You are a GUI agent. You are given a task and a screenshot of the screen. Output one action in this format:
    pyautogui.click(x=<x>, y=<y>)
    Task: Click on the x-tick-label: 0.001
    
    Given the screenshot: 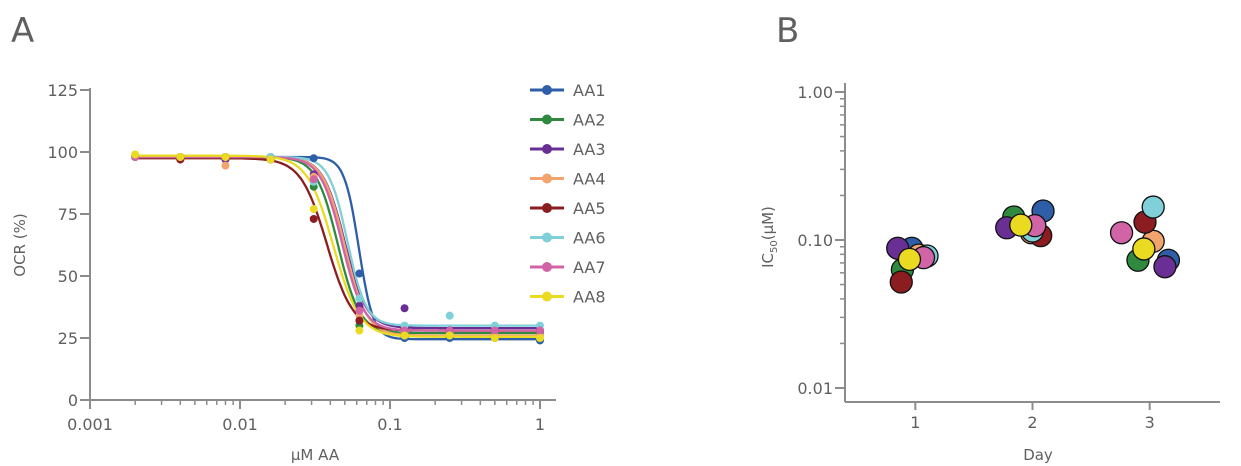 What is the action you would take?
    pyautogui.click(x=90, y=424)
    